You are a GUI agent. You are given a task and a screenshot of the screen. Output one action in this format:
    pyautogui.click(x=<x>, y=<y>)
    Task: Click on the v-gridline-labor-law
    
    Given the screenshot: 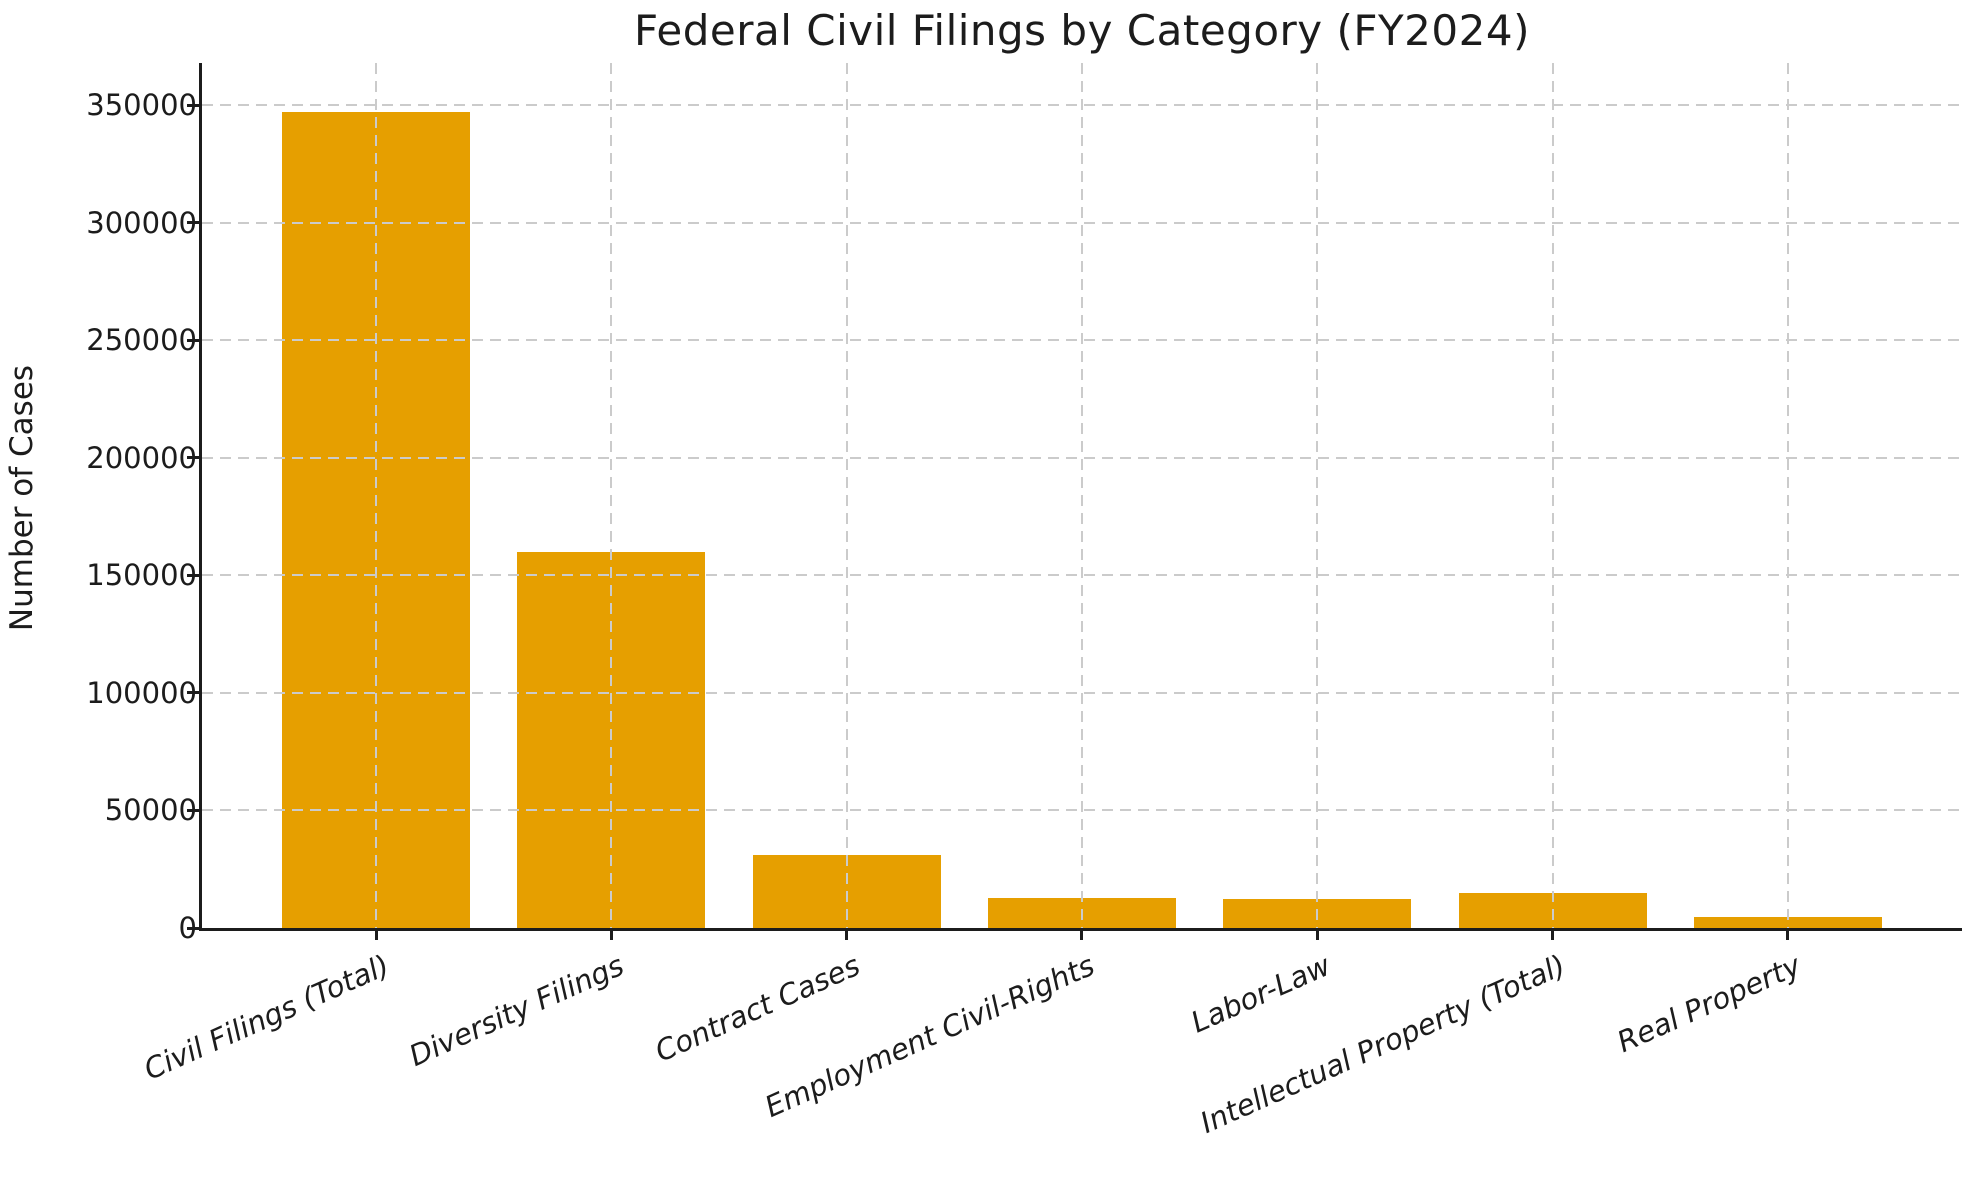 What is the action you would take?
    pyautogui.click(x=1317, y=495)
    